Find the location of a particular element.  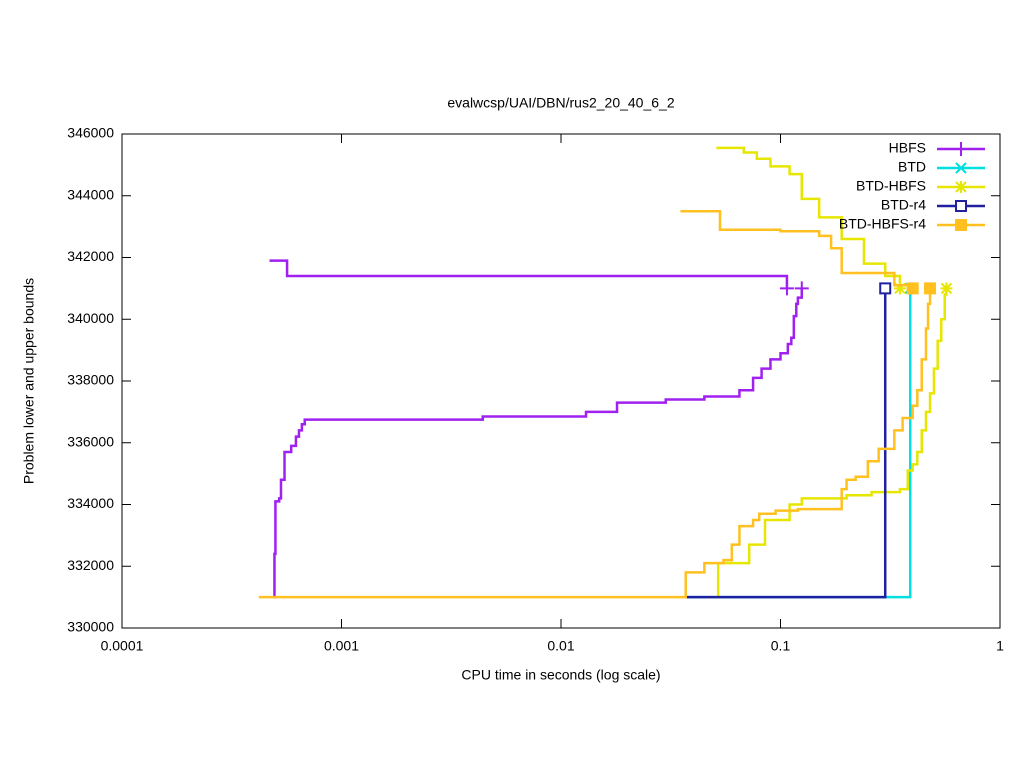

legend-label: BTD-HBFS is located at coordinates (891, 186).